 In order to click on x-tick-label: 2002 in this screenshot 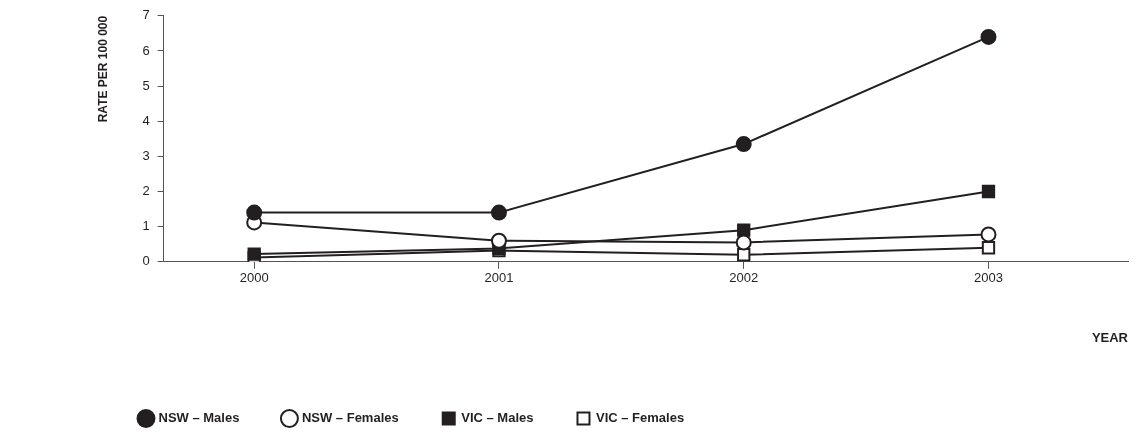, I will do `click(744, 278)`.